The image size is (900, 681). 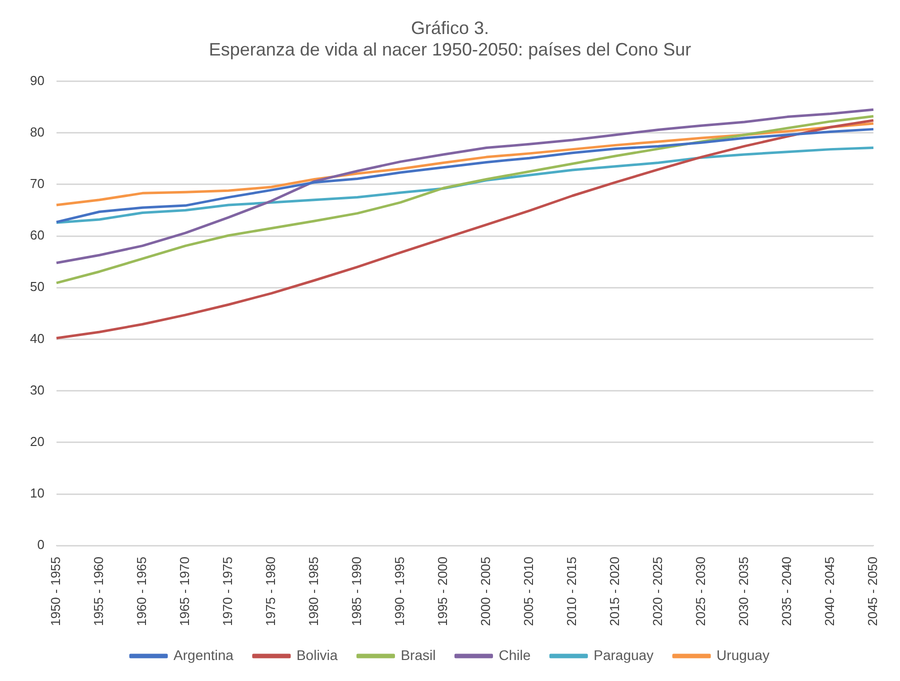 I want to click on x-tick-label: 1965 - 1970, so click(x=184, y=591).